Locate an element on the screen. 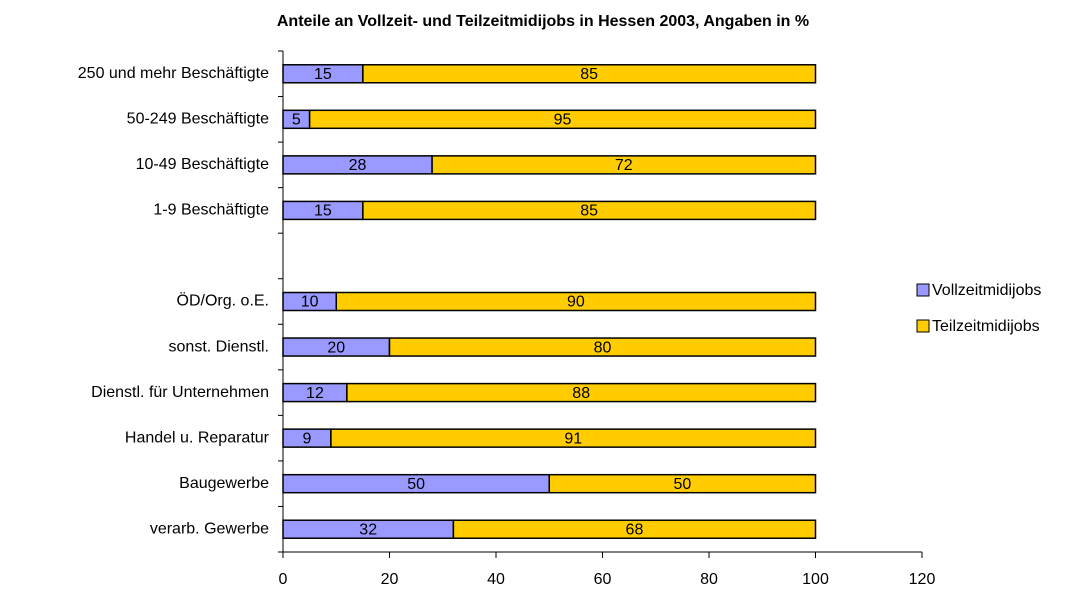 The height and width of the screenshot is (594, 1087). y-tick-label: 50-249 Beschäftigte is located at coordinates (198, 119).